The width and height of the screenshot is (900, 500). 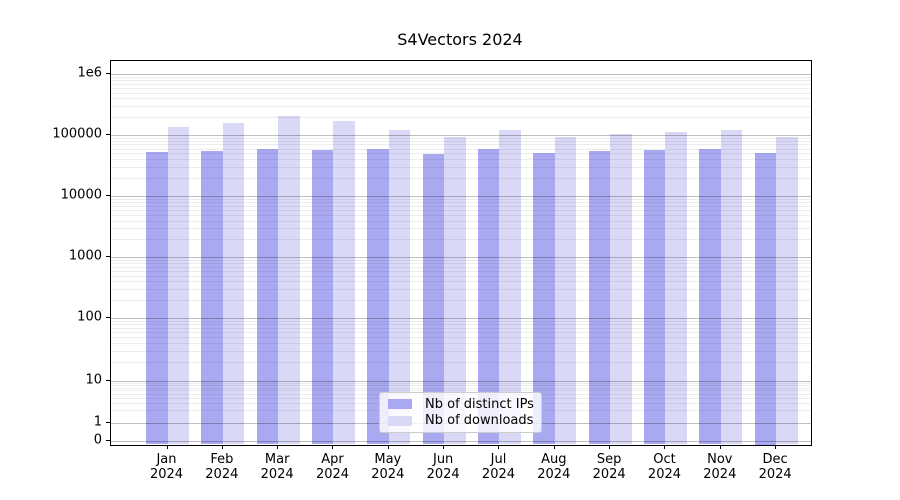 I want to click on x-tick-label: May 2024, so click(x=388, y=466).